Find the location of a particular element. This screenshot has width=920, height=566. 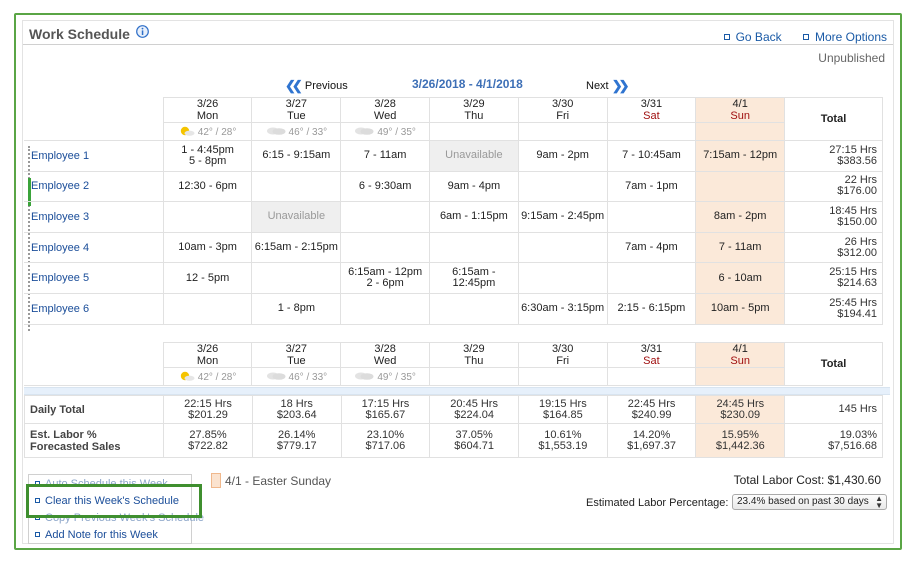

previous-week-button: ❮❮ Previous is located at coordinates (316, 86).